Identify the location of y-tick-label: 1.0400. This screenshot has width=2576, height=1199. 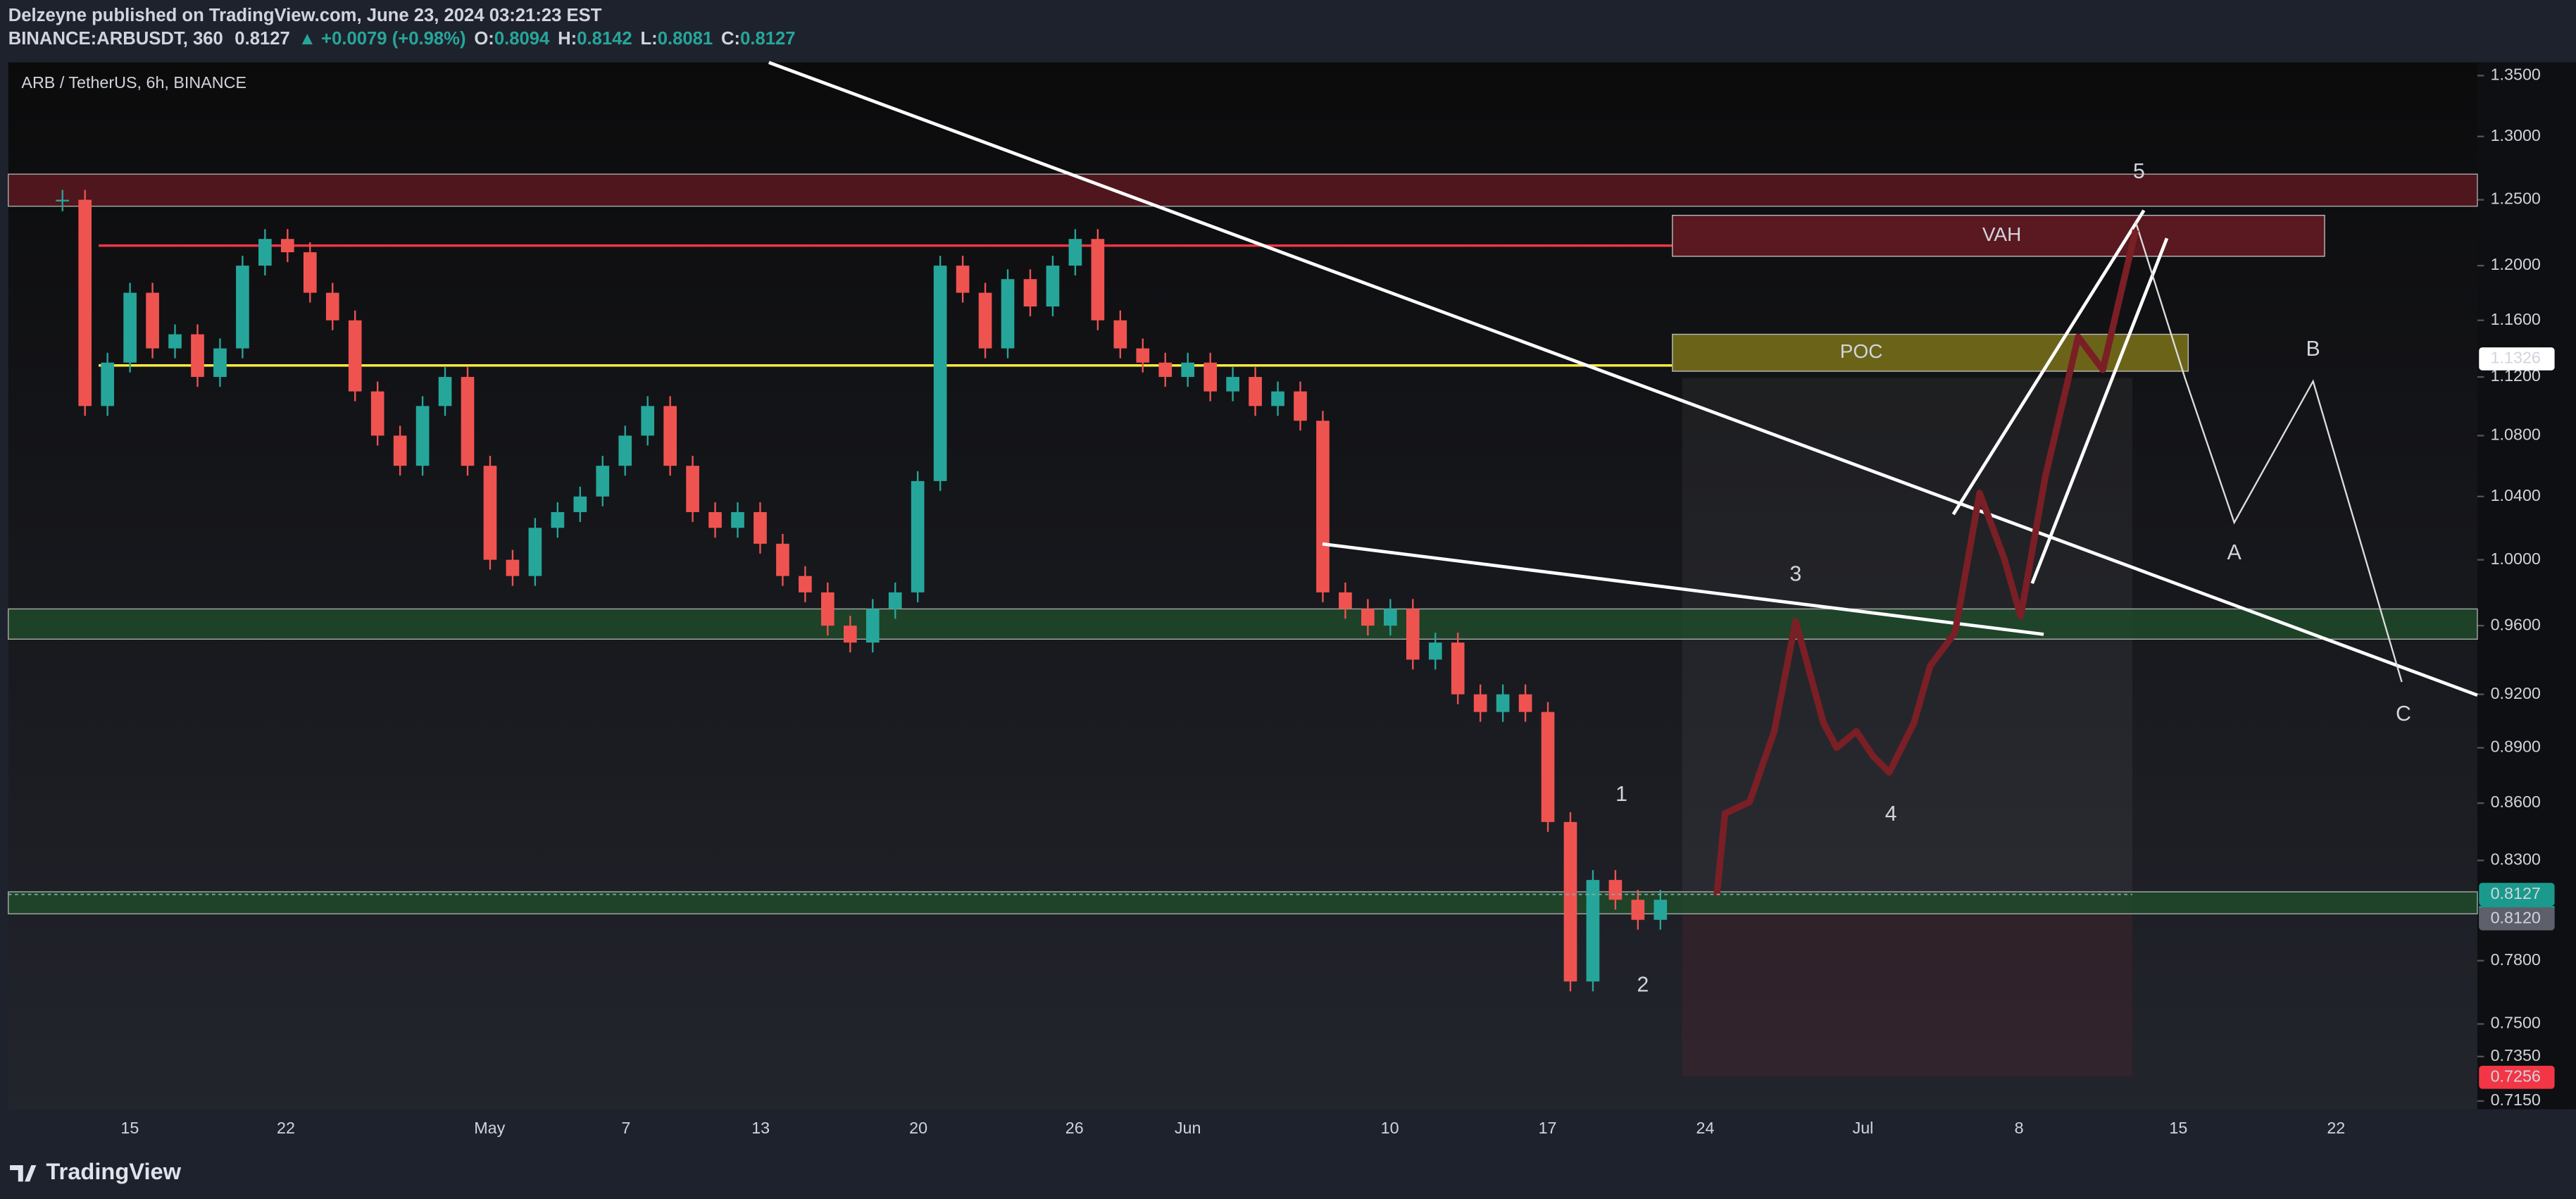
(2516, 495).